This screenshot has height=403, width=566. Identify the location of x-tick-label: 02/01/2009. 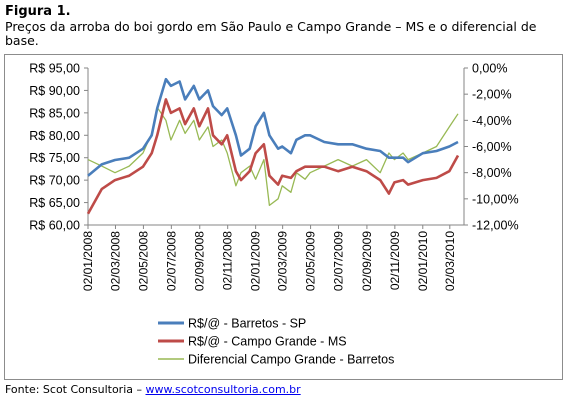
(256, 261).